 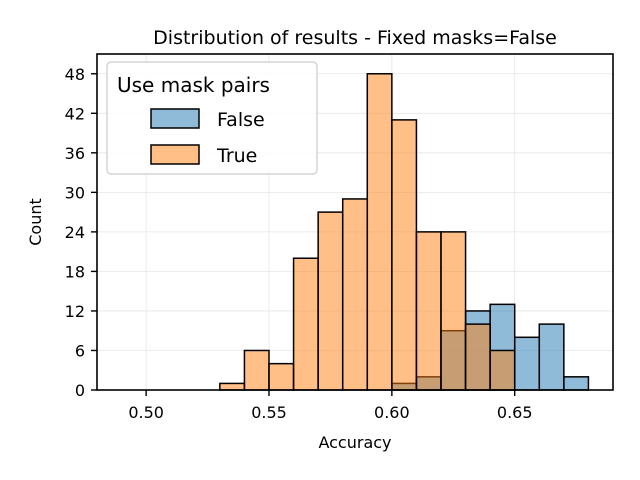 What do you see at coordinates (241, 120) in the screenshot?
I see `legend-label-false: False` at bounding box center [241, 120].